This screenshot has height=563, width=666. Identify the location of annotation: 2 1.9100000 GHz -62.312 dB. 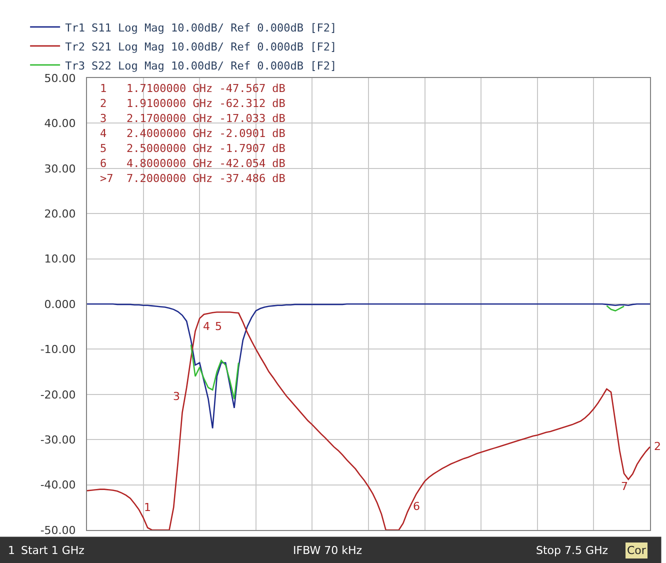
(193, 103).